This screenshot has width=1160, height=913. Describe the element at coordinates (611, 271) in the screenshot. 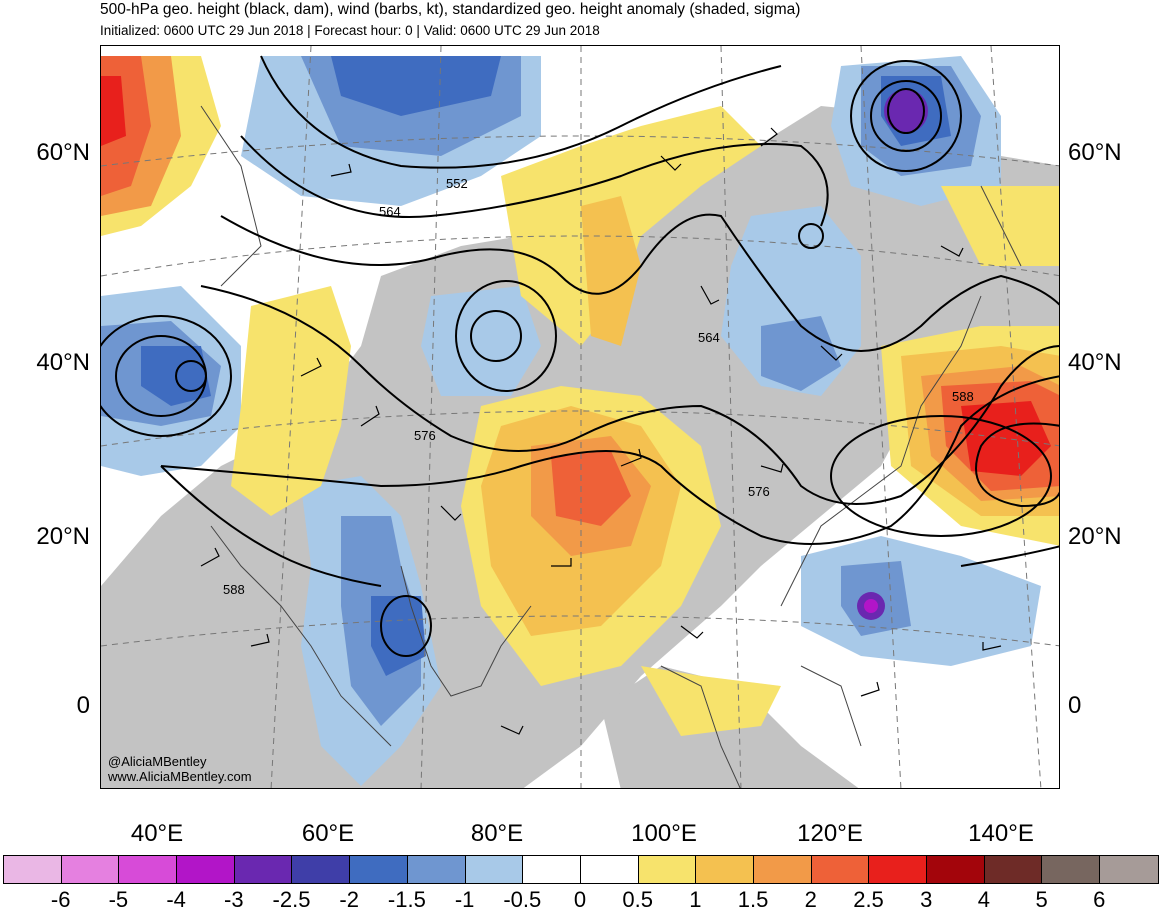

I see `anomaly-region-orange` at that location.